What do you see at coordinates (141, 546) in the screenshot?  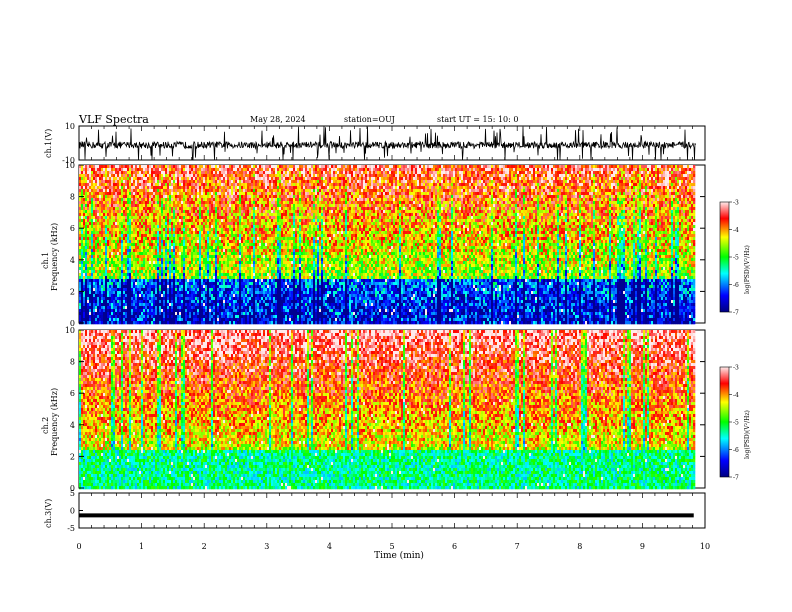 I see `x-tick-label: 1` at bounding box center [141, 546].